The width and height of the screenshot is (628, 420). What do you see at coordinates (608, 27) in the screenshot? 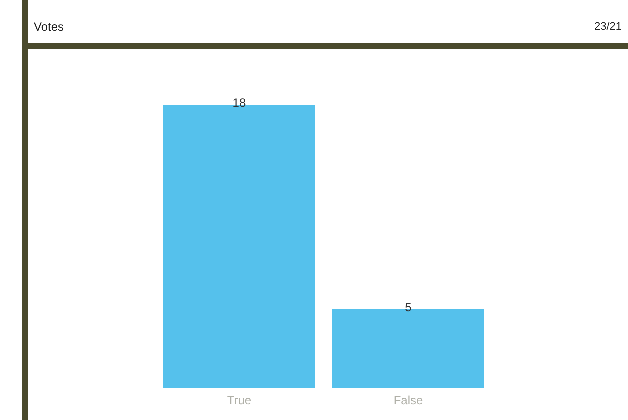
I see `text: 23/21` at bounding box center [608, 27].